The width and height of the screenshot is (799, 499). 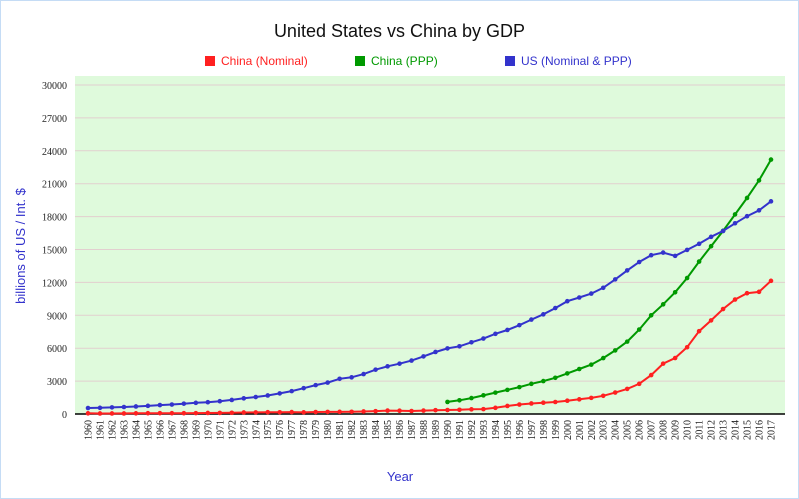 I want to click on x-tick-label: 1983, so click(x=364, y=430).